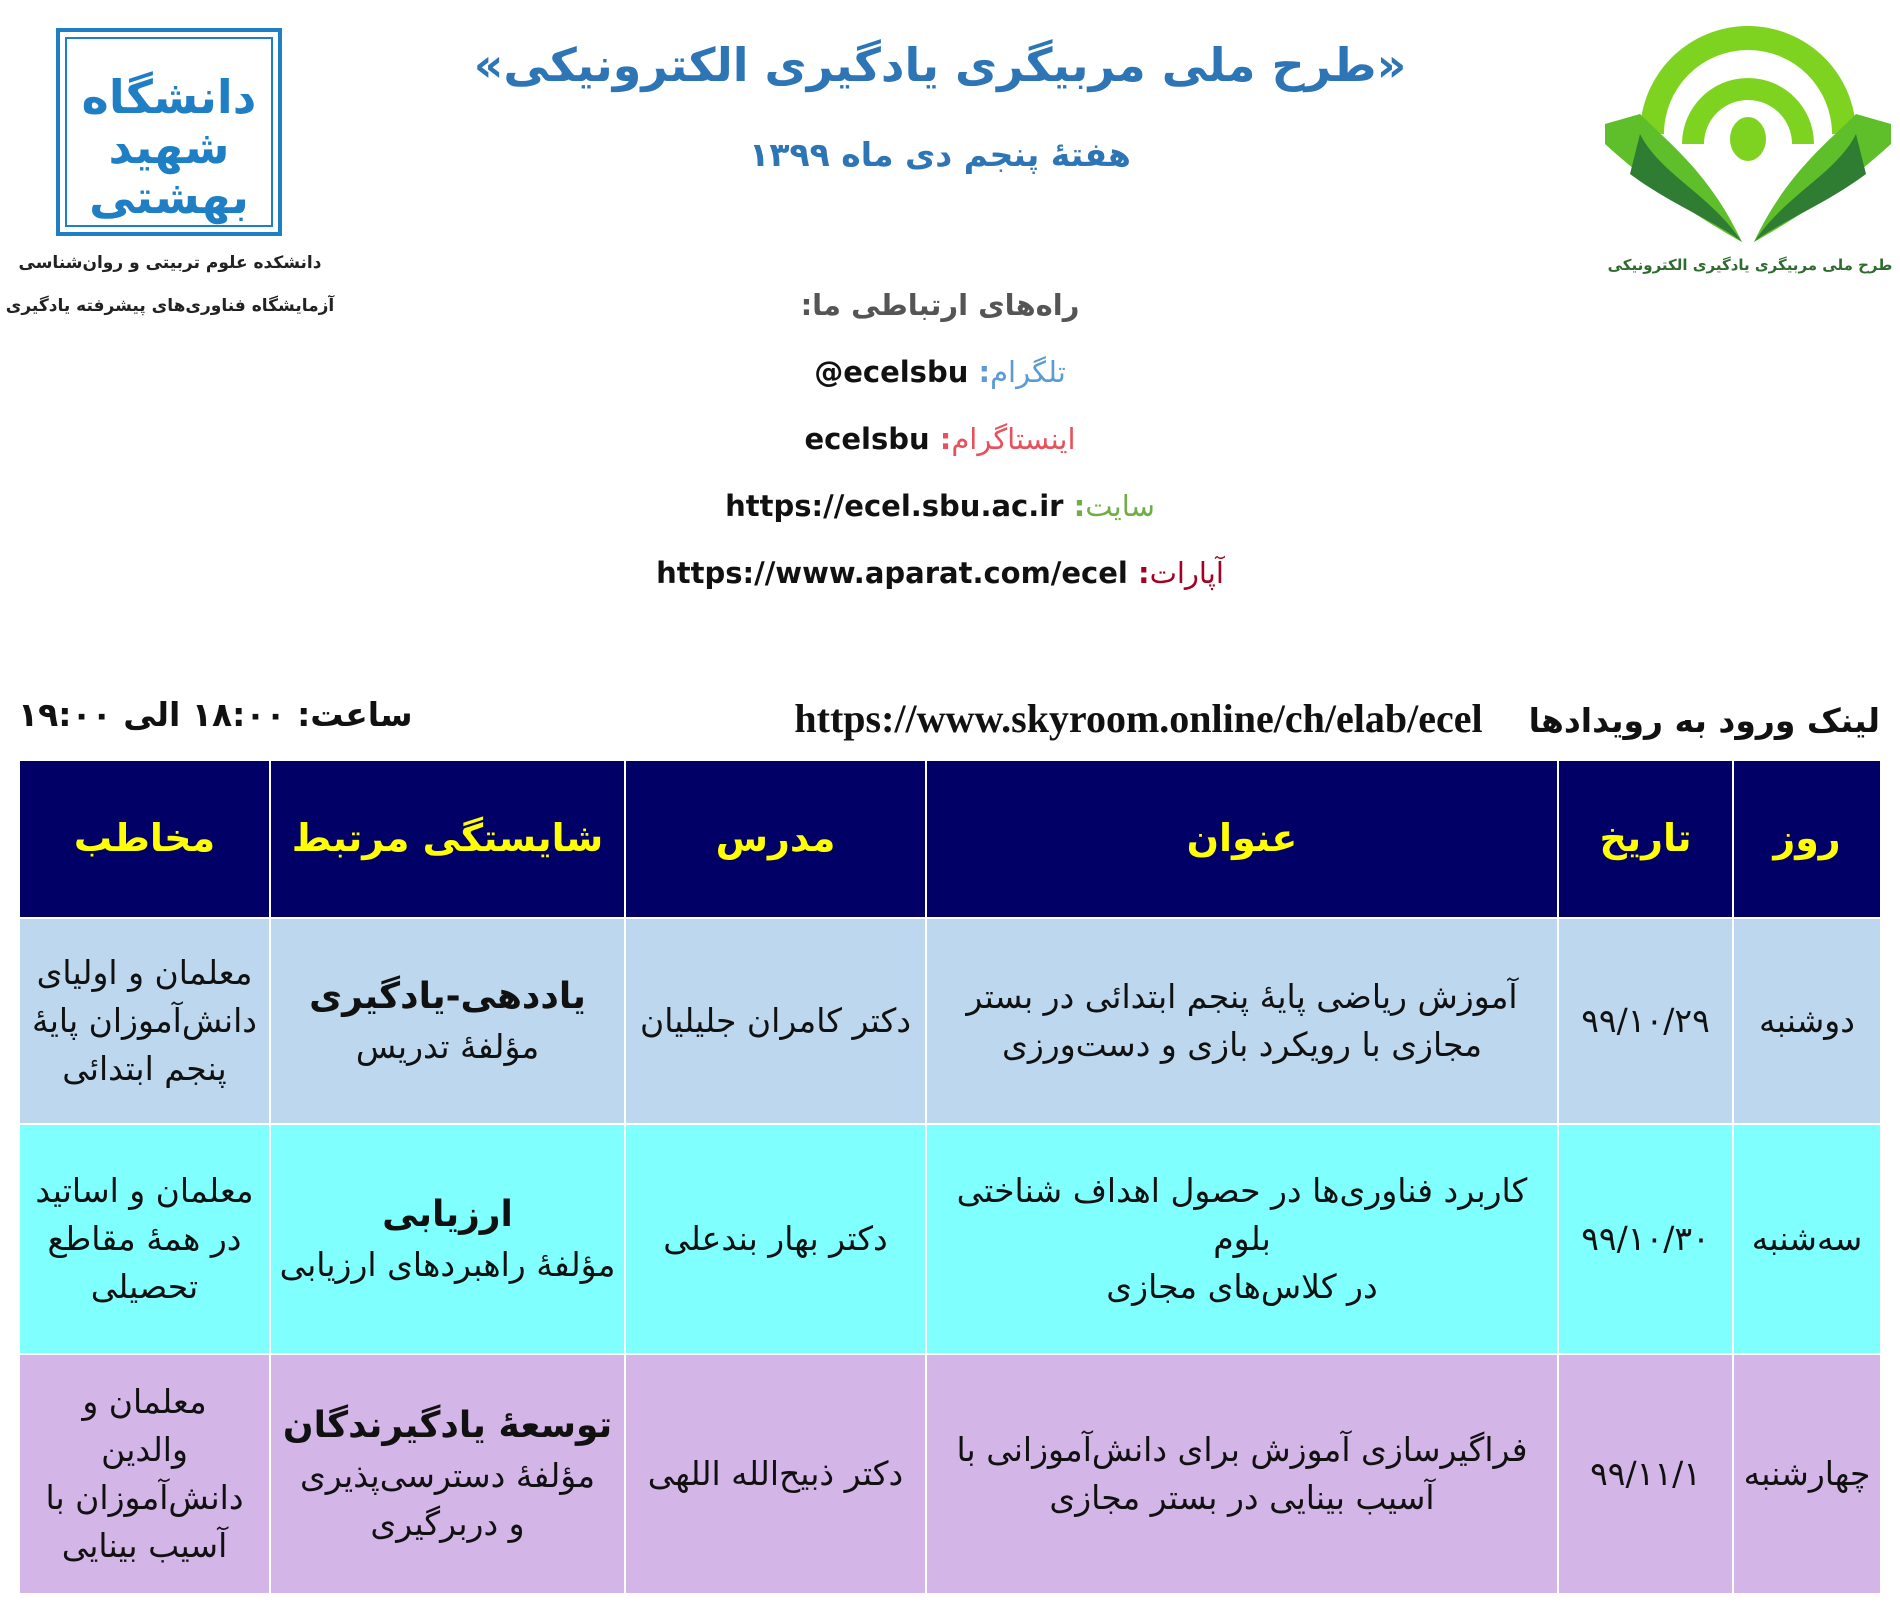 The width and height of the screenshot is (1900, 1620). What do you see at coordinates (1242, 997) in the screenshot?
I see `title-line: آموزش ریاضی پایهٔ پنجم ابتدائی در بستر` at bounding box center [1242, 997].